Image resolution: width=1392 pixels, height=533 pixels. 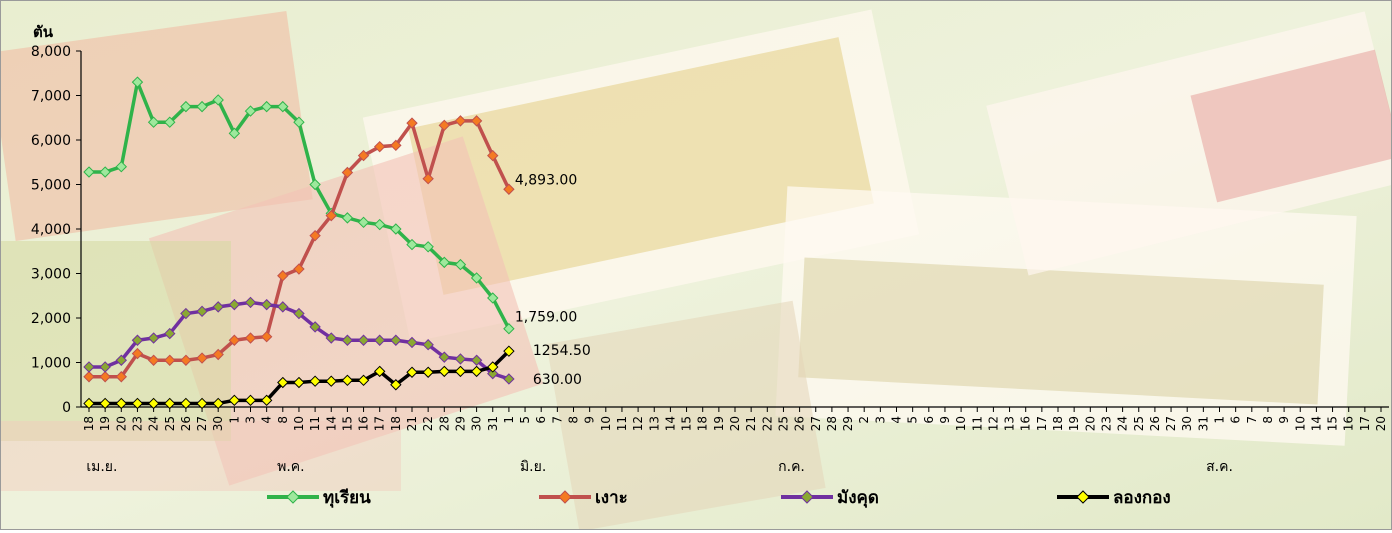 I want to click on x-tick-label: 21, so click(x=412, y=423).